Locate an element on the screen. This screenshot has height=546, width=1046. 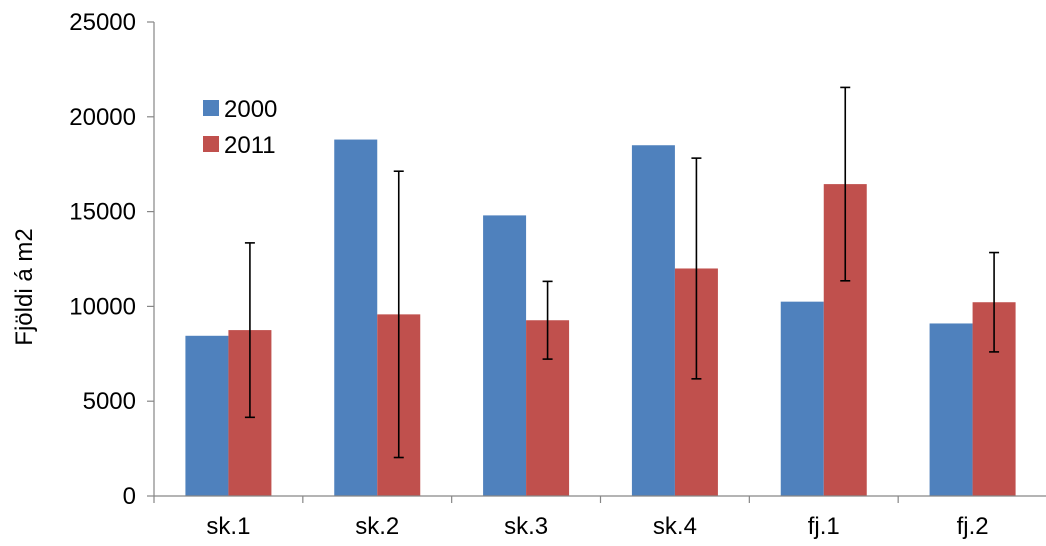
legend-label-2011: 2011 is located at coordinates (250, 145).